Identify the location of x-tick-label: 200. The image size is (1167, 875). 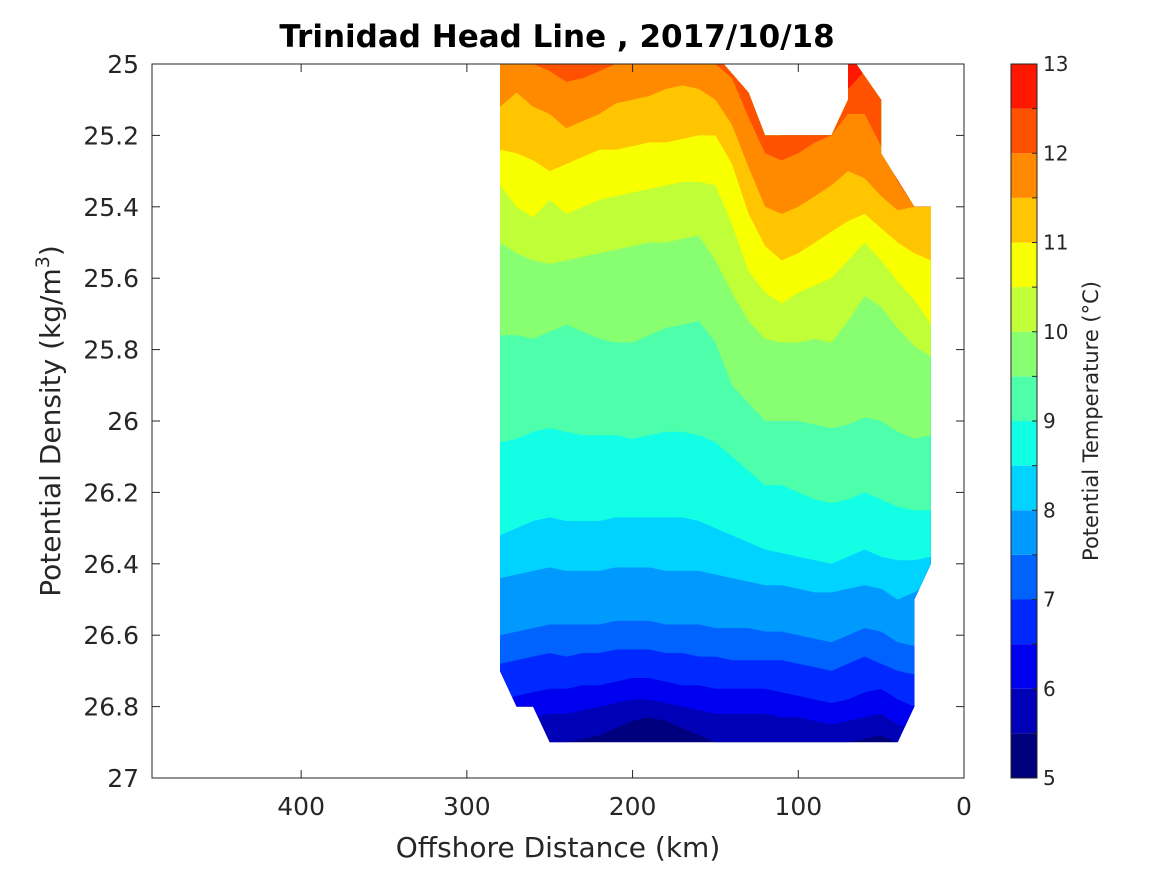
(633, 806).